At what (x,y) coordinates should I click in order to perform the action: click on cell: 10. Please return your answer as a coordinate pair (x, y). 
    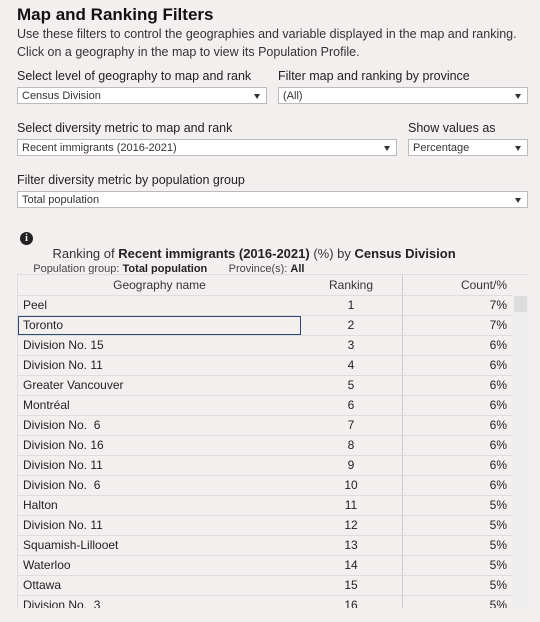
    Looking at the image, I should click on (351, 485).